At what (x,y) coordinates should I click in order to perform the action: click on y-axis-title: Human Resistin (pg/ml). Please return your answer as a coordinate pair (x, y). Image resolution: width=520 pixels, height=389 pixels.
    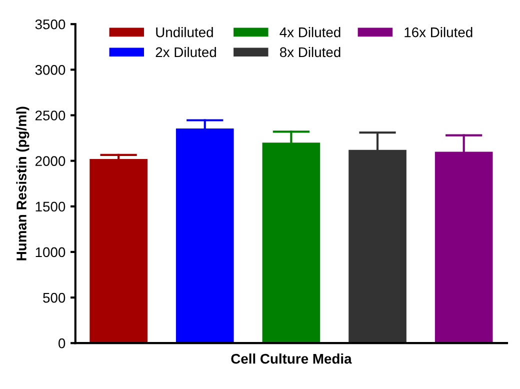
    Looking at the image, I should click on (23, 183).